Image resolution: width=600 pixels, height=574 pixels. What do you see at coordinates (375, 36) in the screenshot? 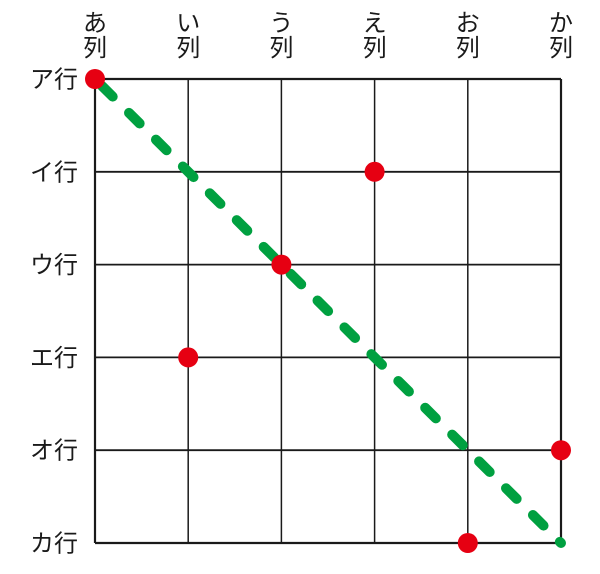
I see `x-axis-label: え列` at bounding box center [375, 36].